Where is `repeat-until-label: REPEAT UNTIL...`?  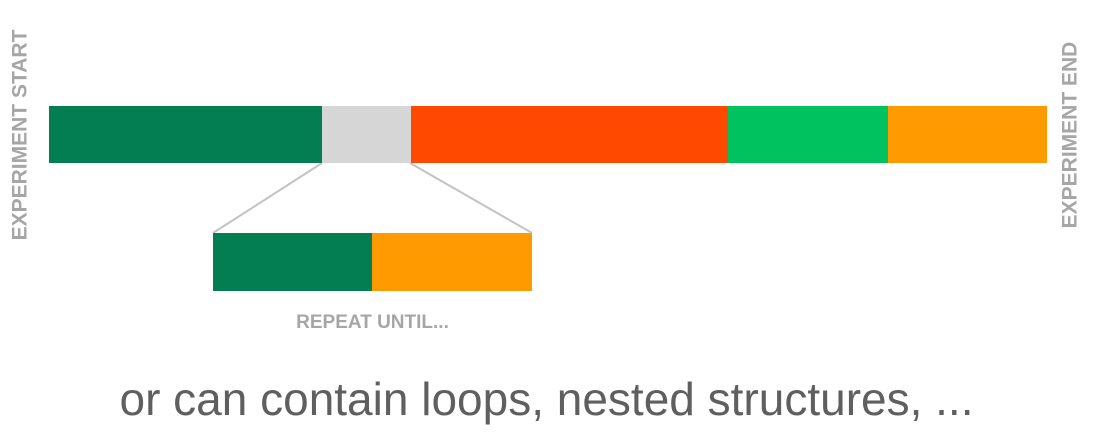 repeat-until-label: REPEAT UNTIL... is located at coordinates (372, 322).